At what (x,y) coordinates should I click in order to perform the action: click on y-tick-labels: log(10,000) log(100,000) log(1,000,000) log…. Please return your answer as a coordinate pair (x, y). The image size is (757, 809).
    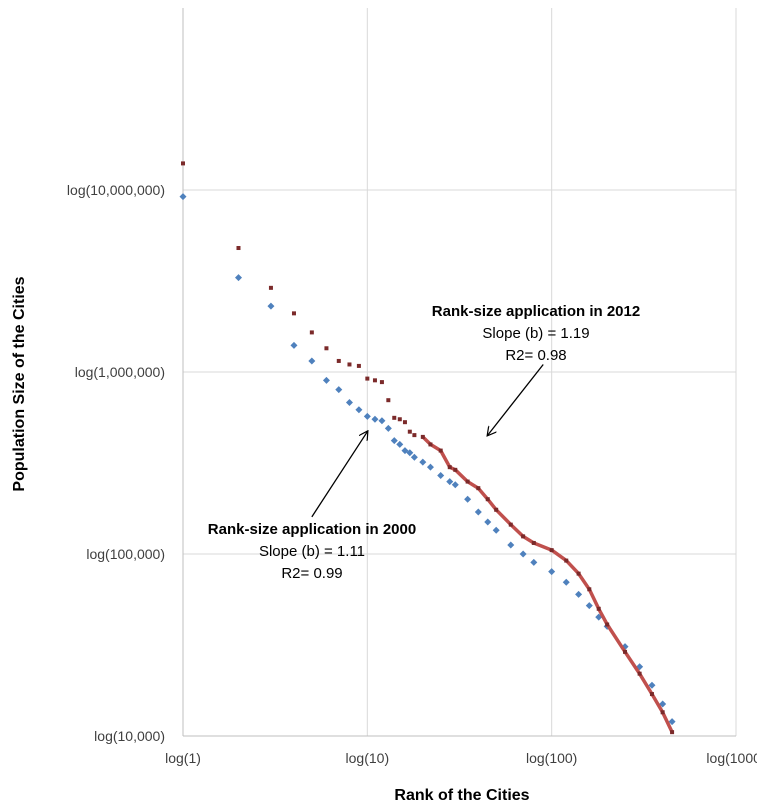
    Looking at the image, I should click on (116, 463).